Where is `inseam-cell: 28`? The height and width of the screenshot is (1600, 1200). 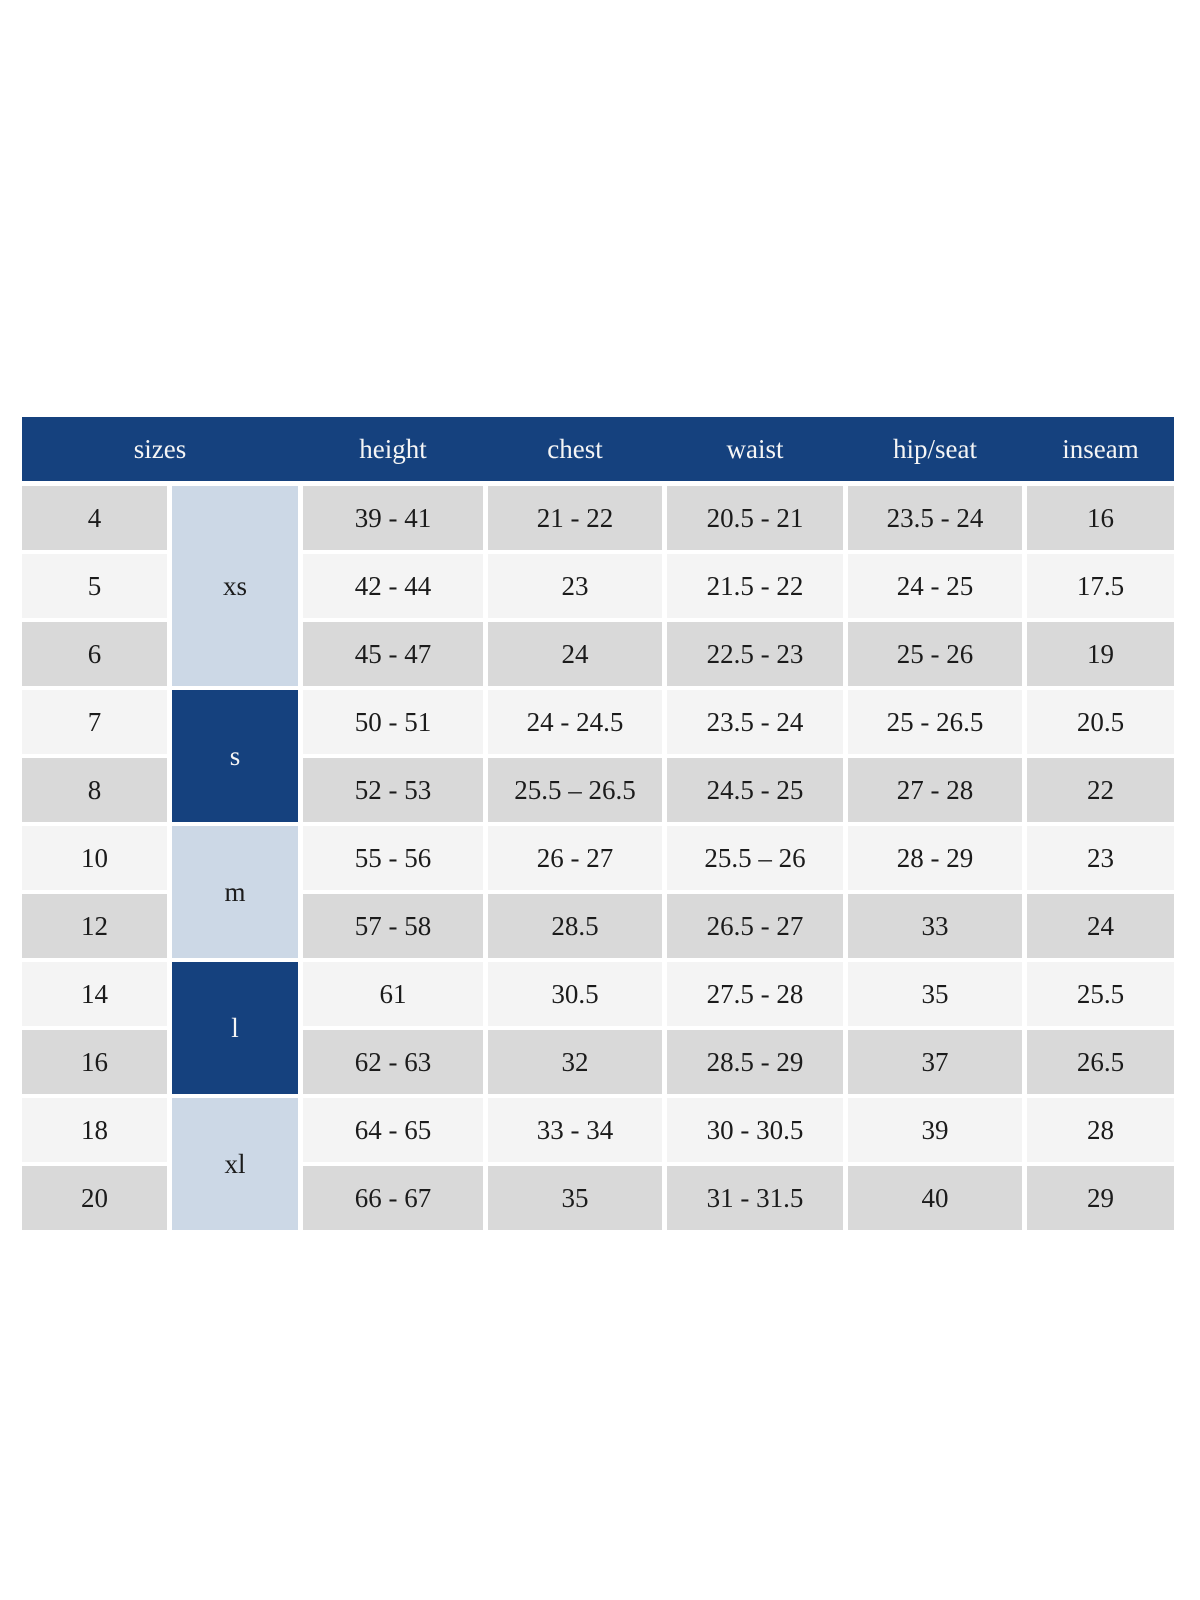
inseam-cell: 28 is located at coordinates (1100, 1130).